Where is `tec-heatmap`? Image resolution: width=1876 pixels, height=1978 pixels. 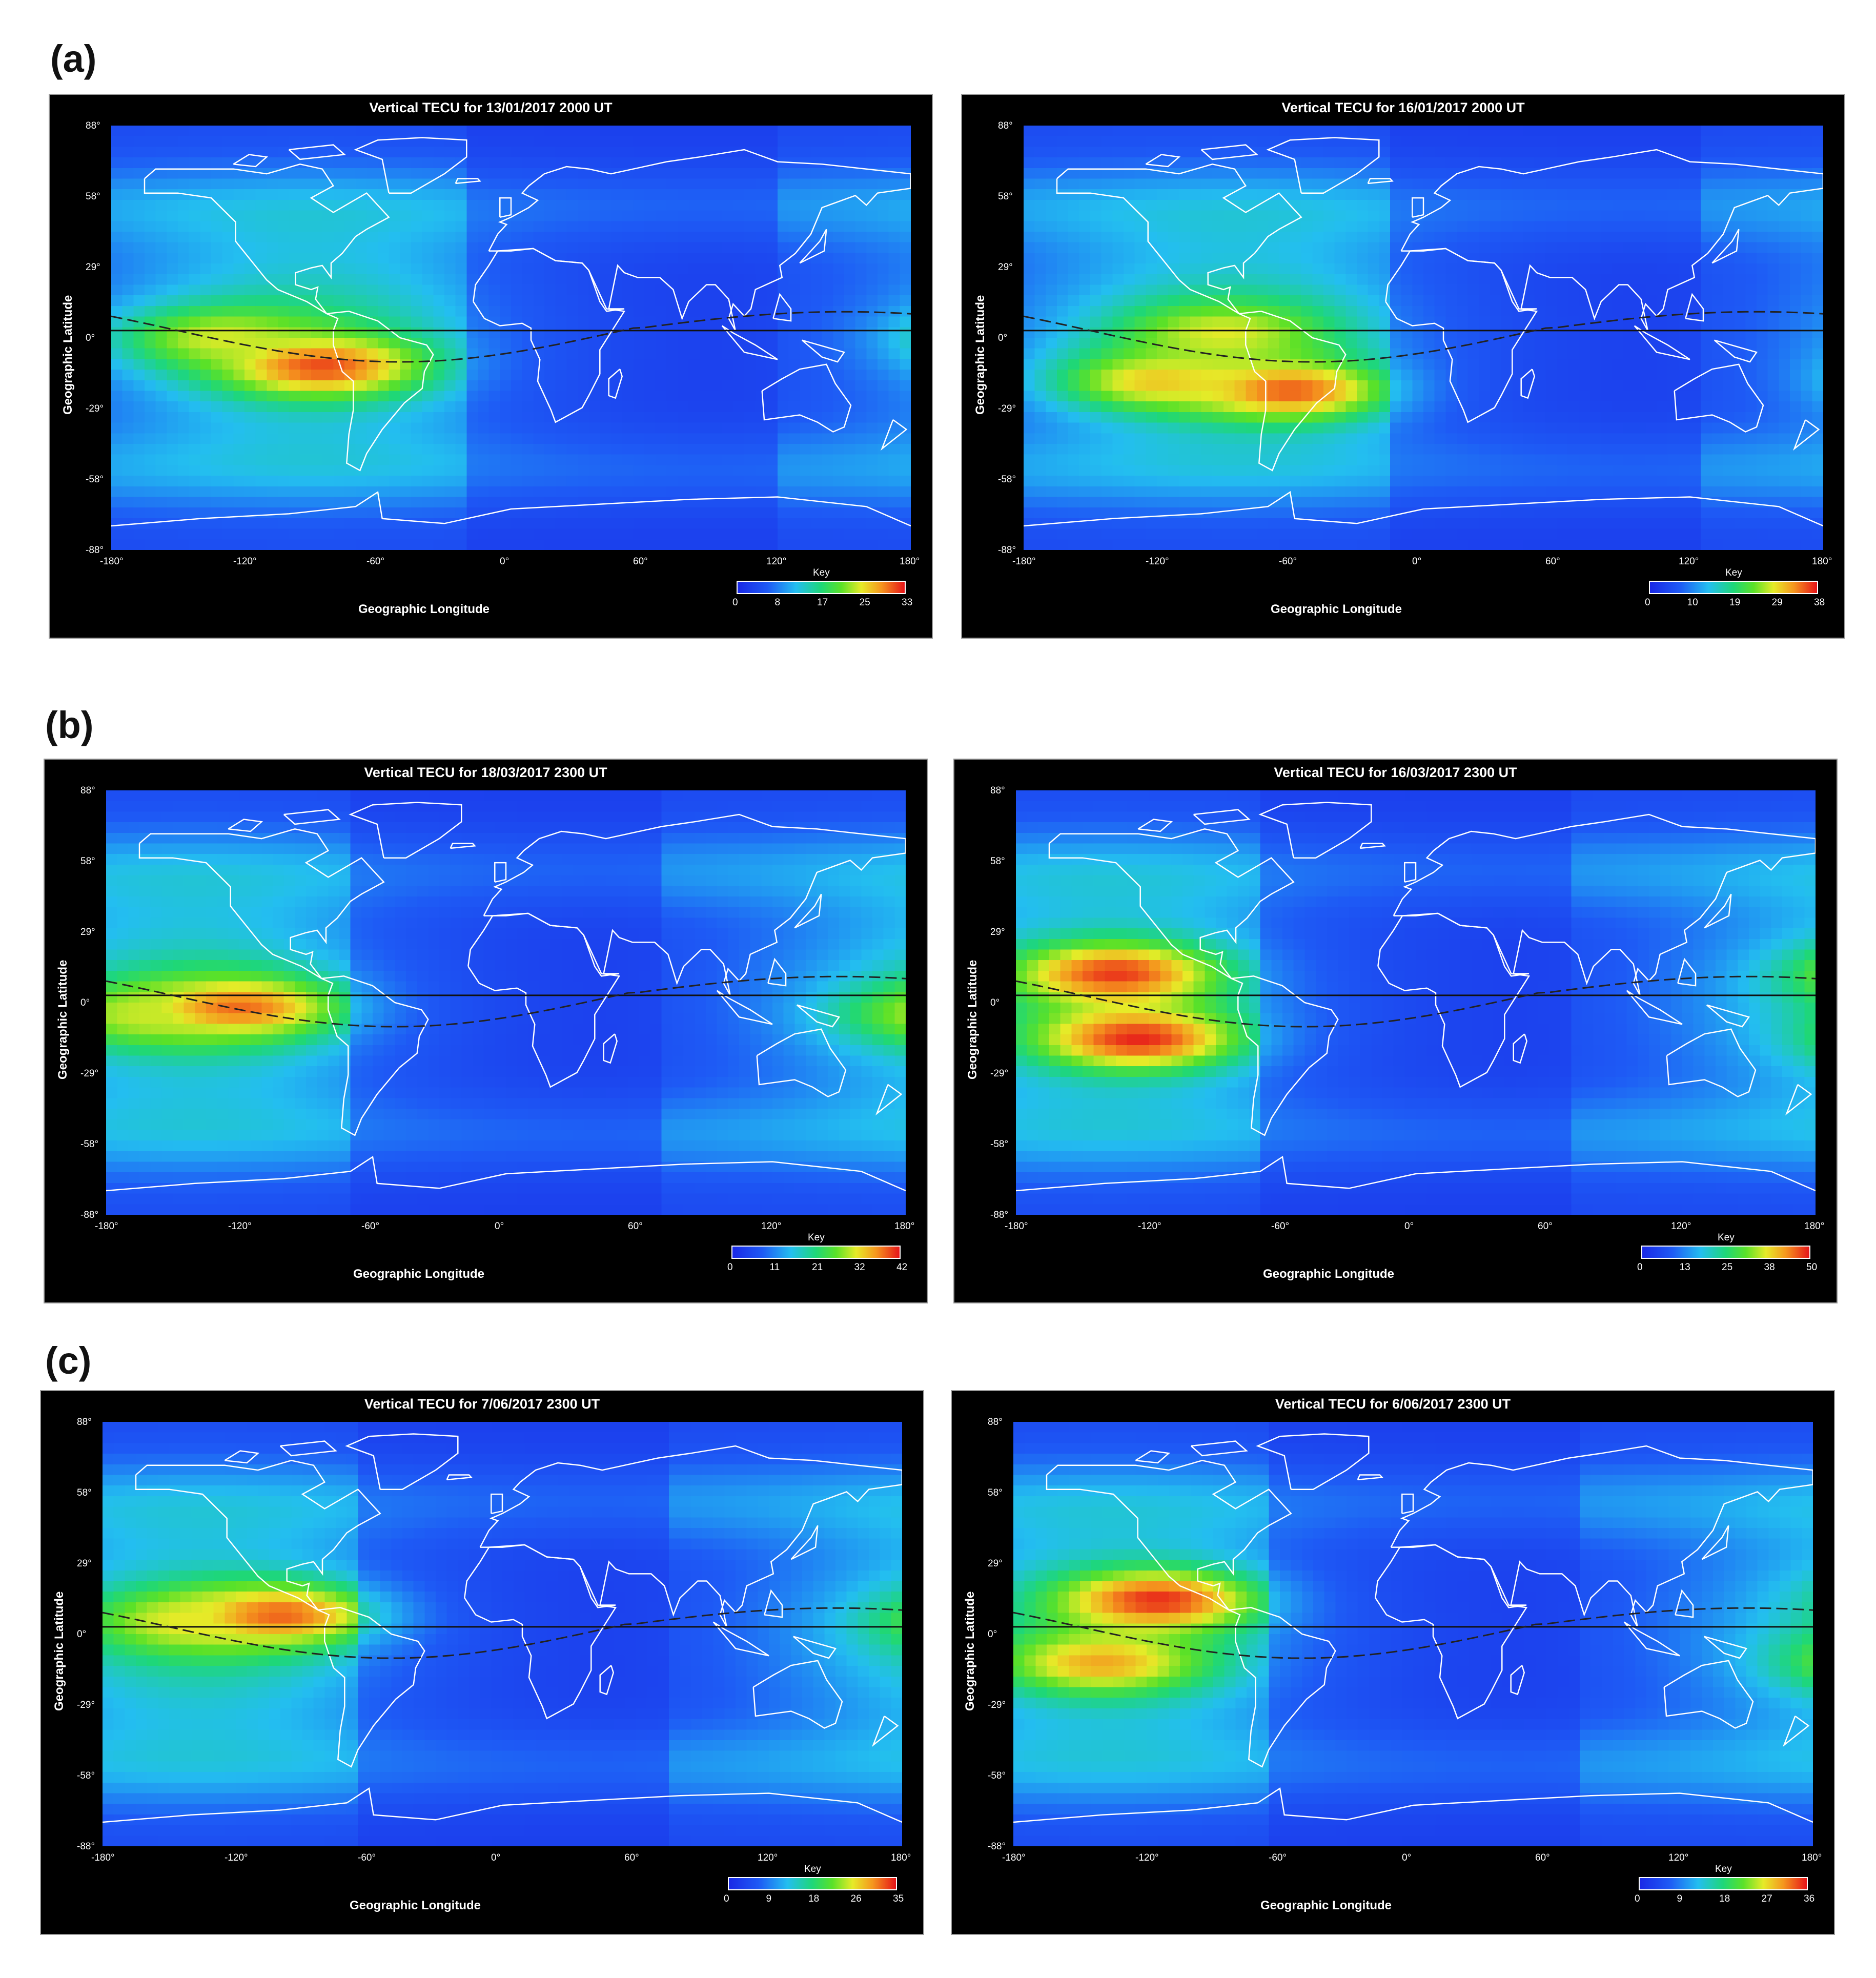 tec-heatmap is located at coordinates (506, 1002).